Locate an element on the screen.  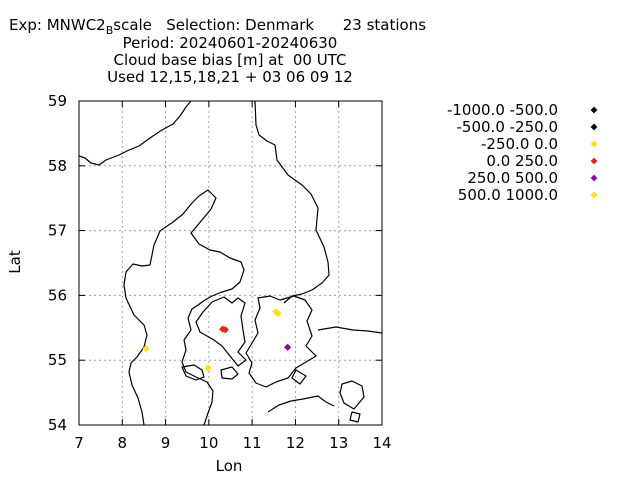
experiment-subscript: B is located at coordinates (109, 30).